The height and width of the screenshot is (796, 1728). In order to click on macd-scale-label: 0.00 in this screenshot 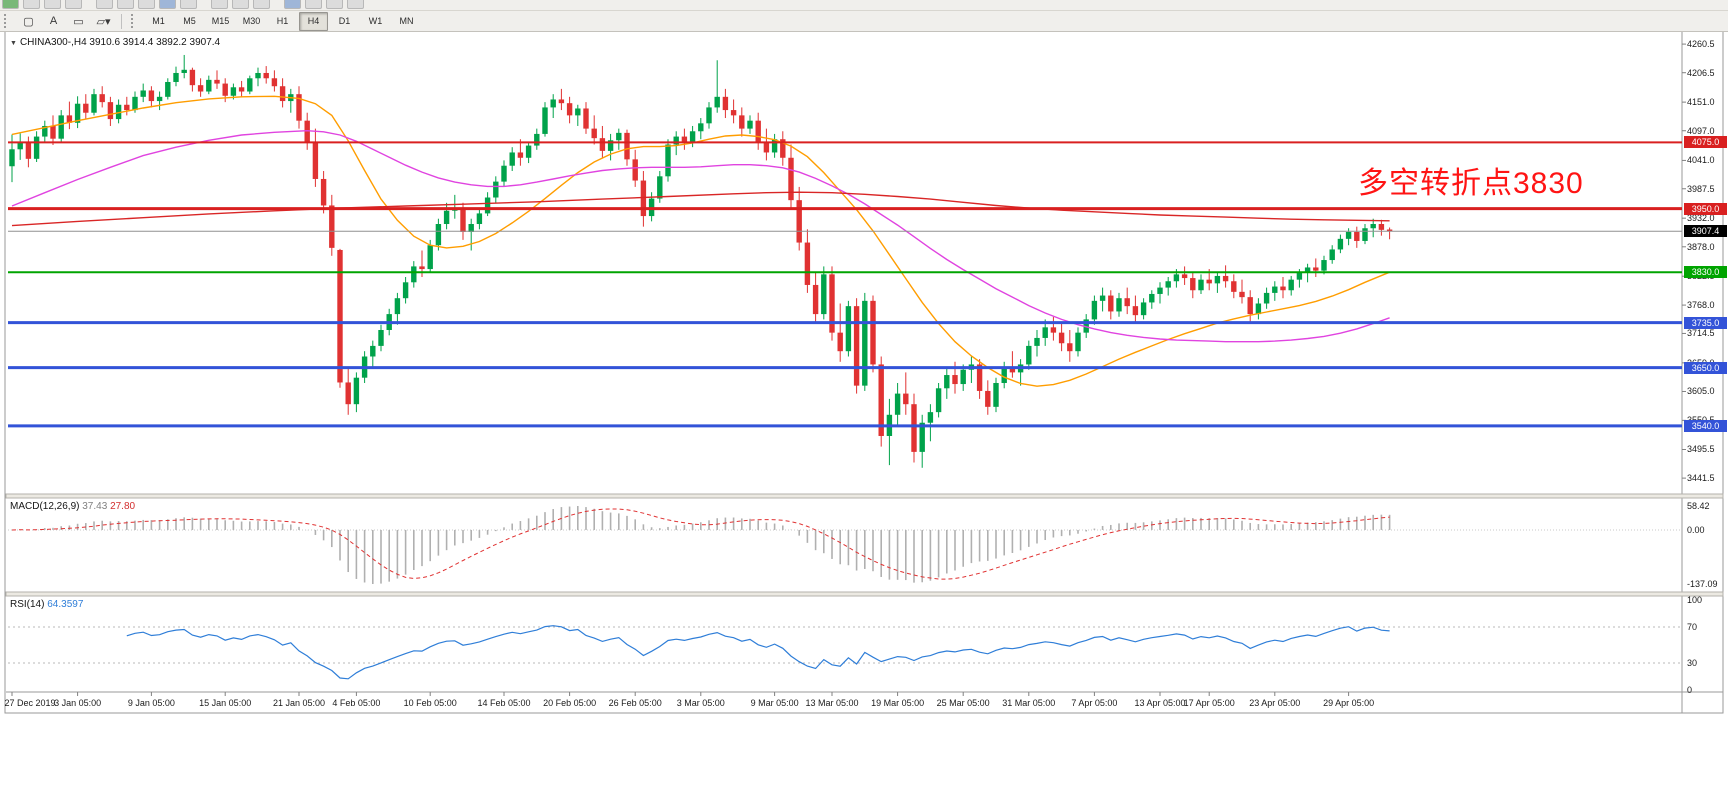, I will do `click(1696, 529)`.